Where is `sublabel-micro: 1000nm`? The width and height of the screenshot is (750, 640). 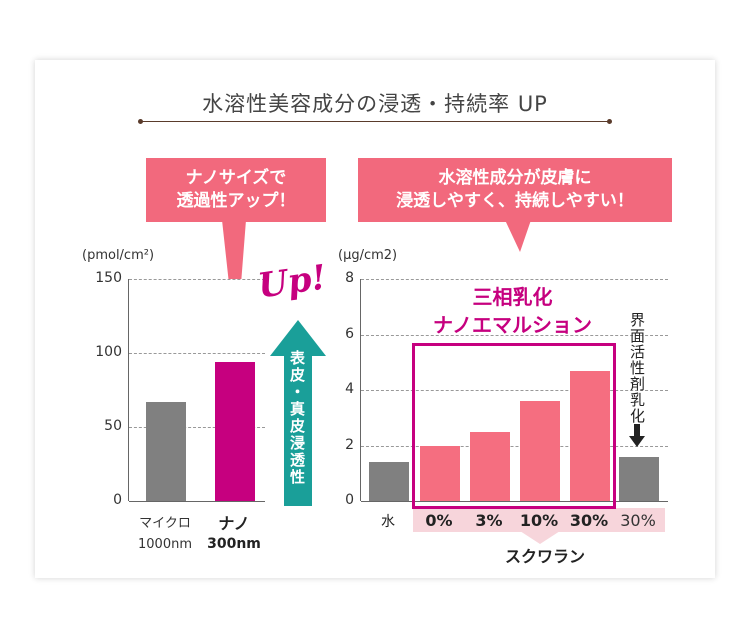 sublabel-micro: 1000nm is located at coordinates (165, 544).